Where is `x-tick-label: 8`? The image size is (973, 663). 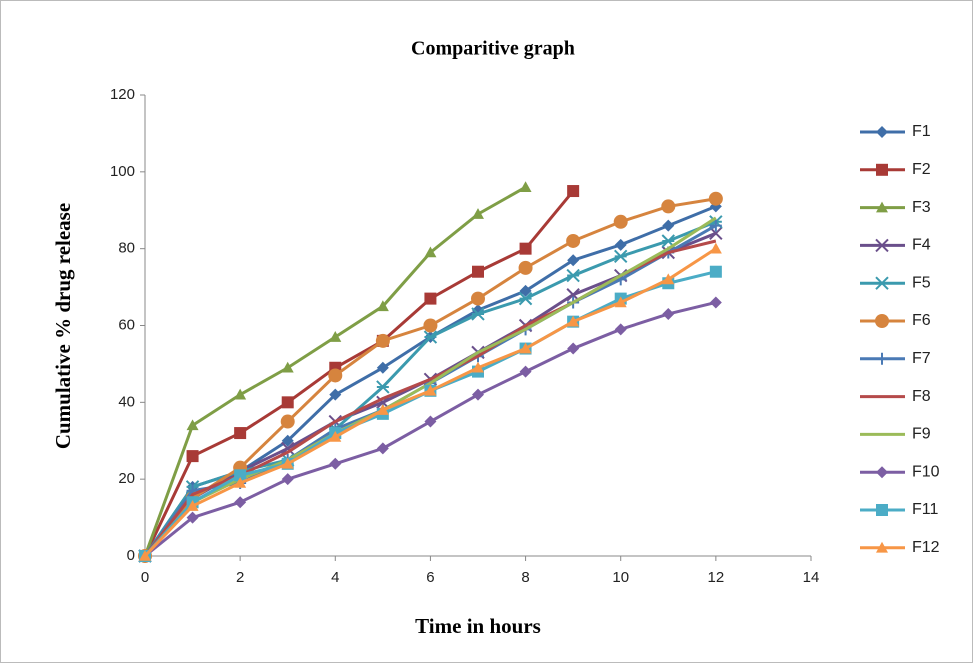
x-tick-label: 8 is located at coordinates (525, 577).